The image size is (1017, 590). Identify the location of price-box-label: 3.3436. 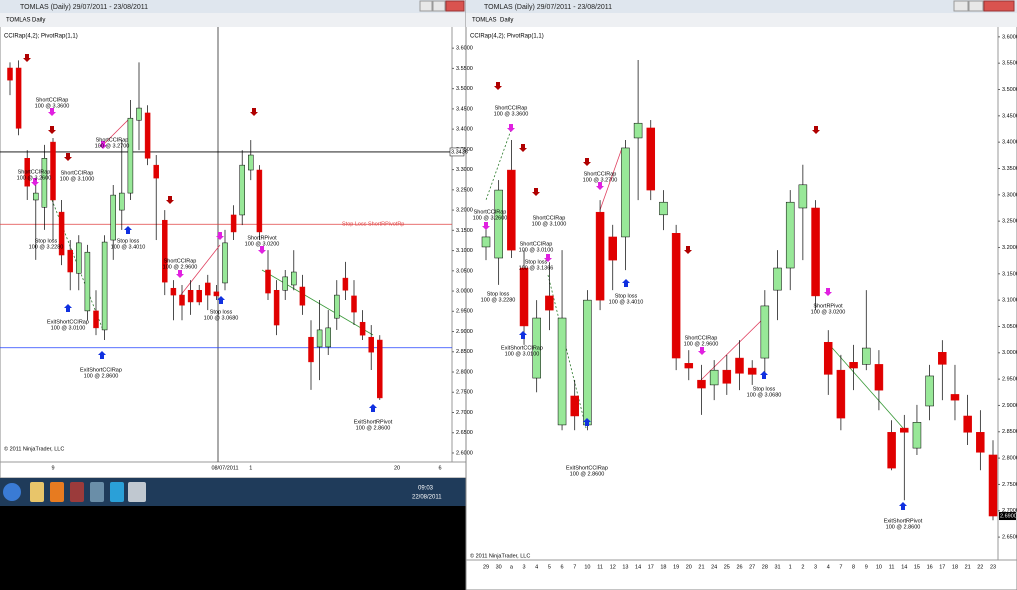
(459, 152).